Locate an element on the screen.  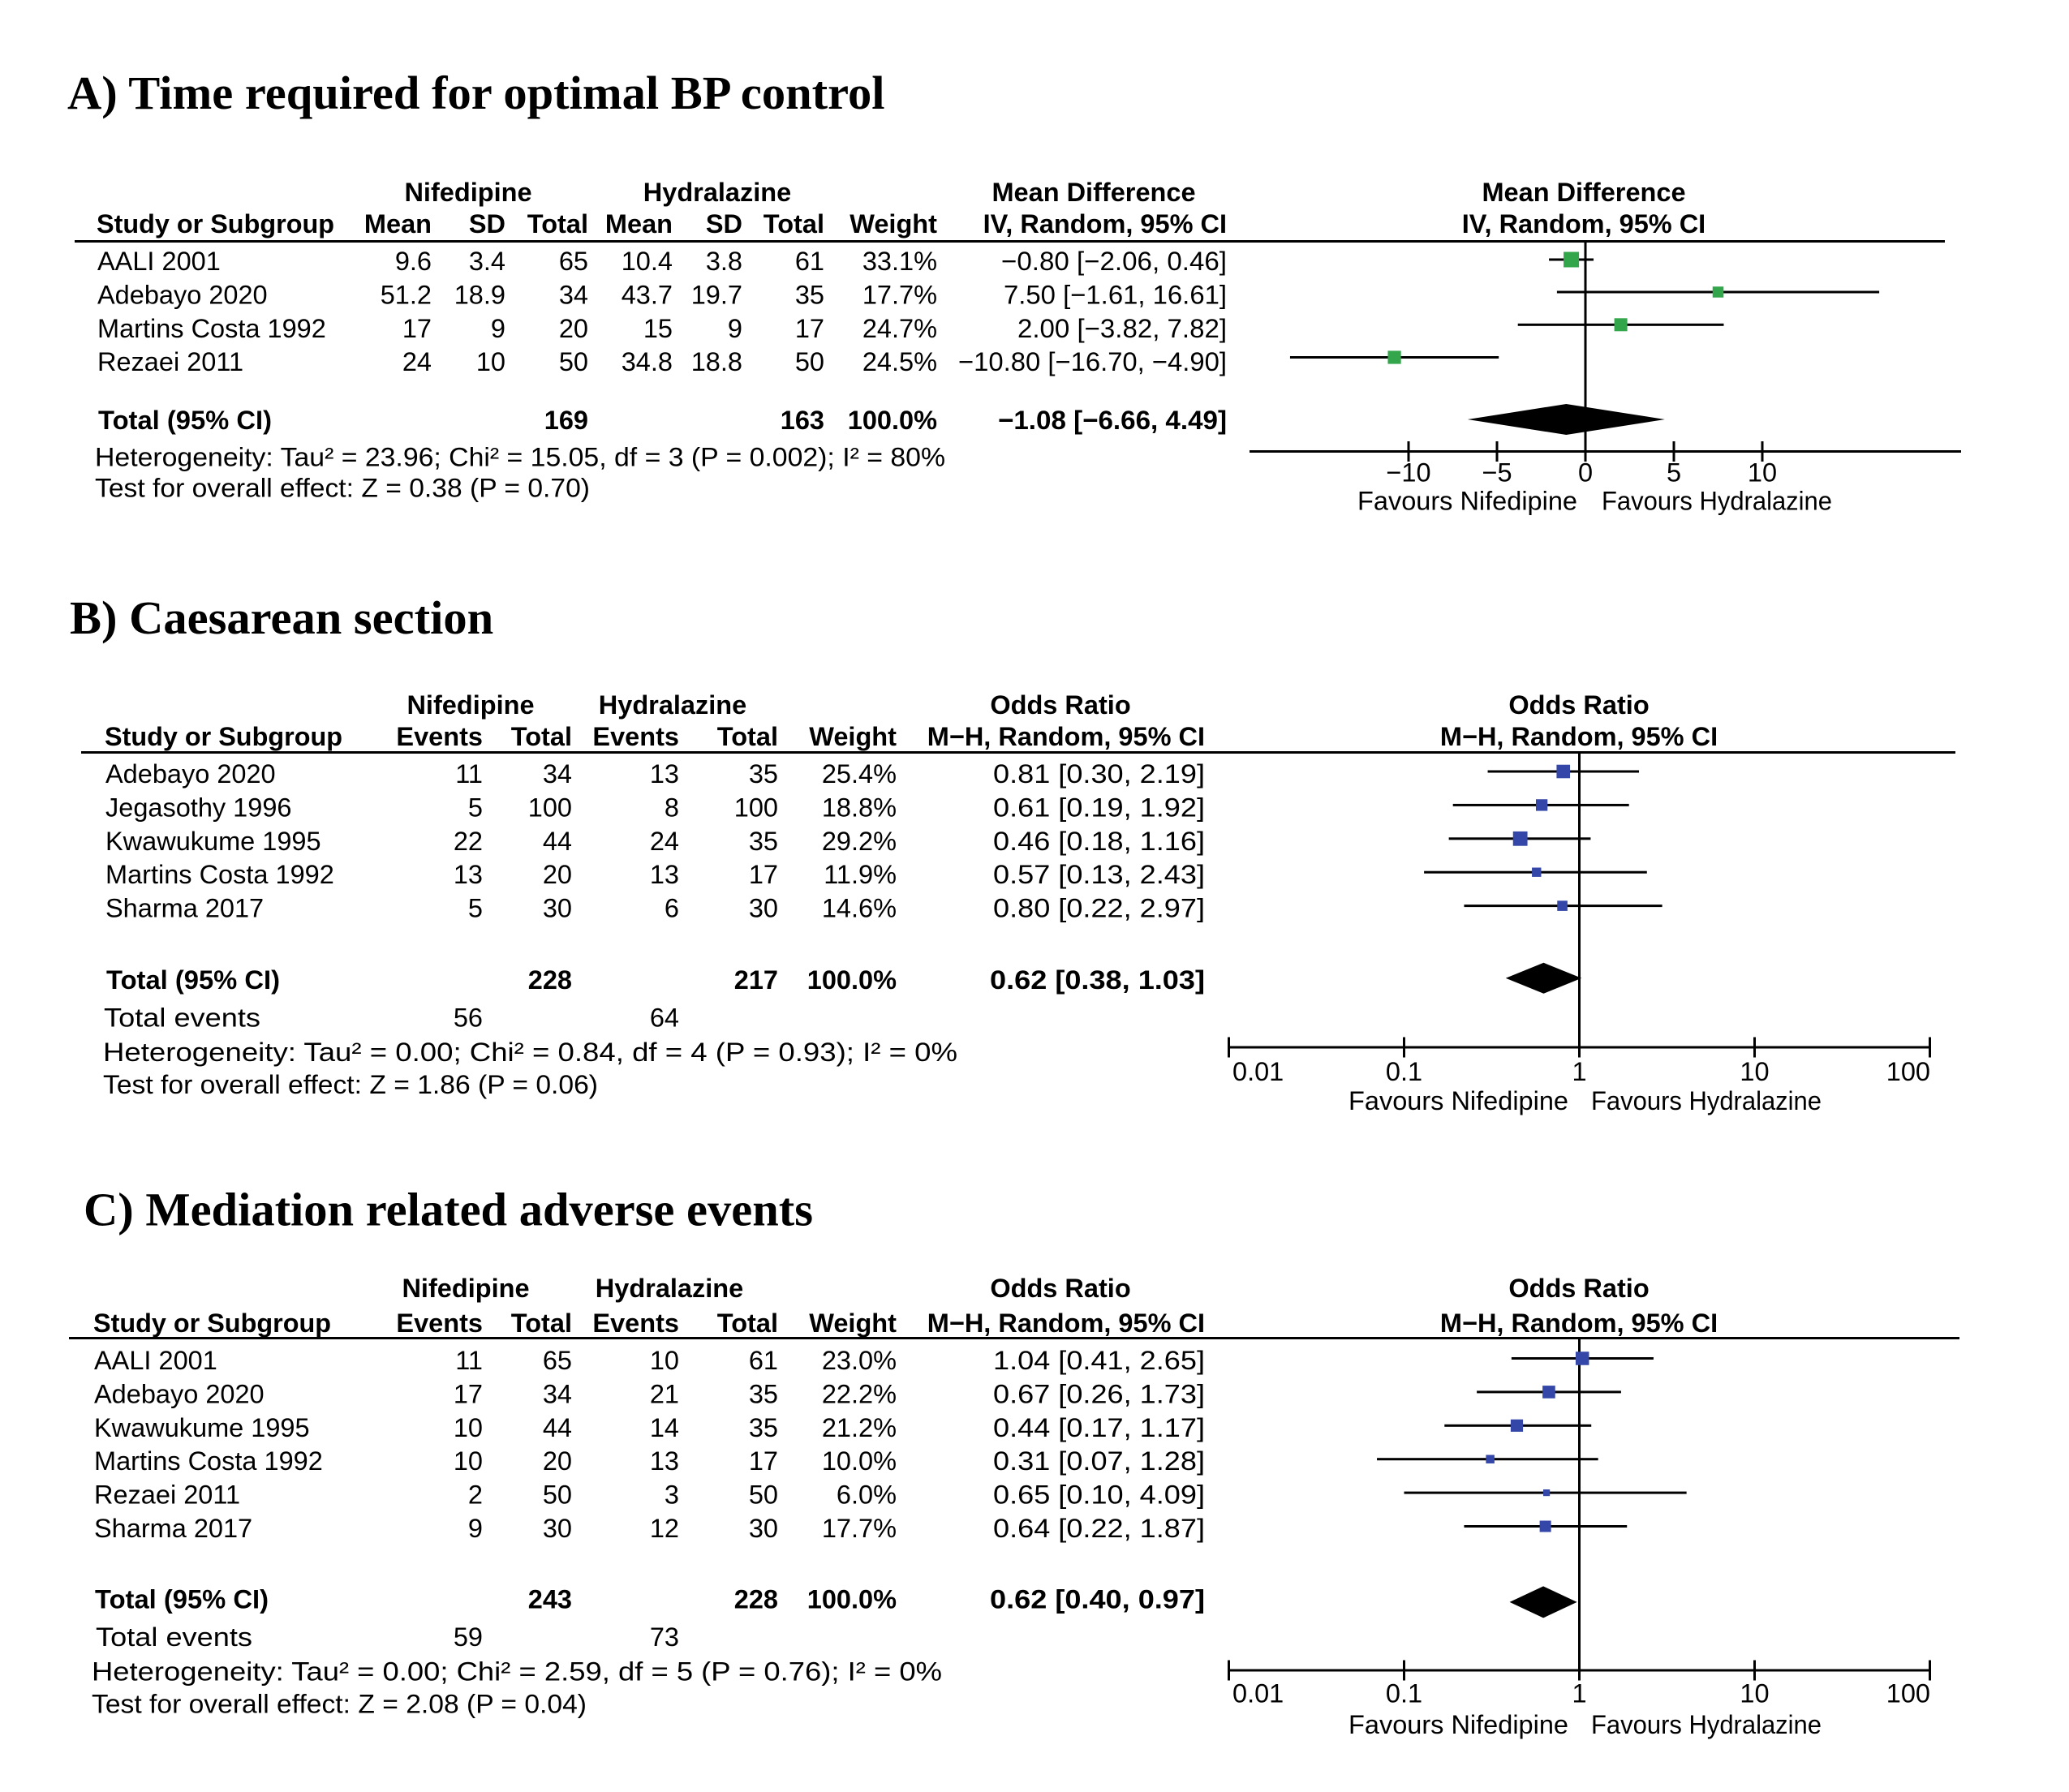
svg-text: Favours Hydralazine is located at coordinates (1706, 1100).